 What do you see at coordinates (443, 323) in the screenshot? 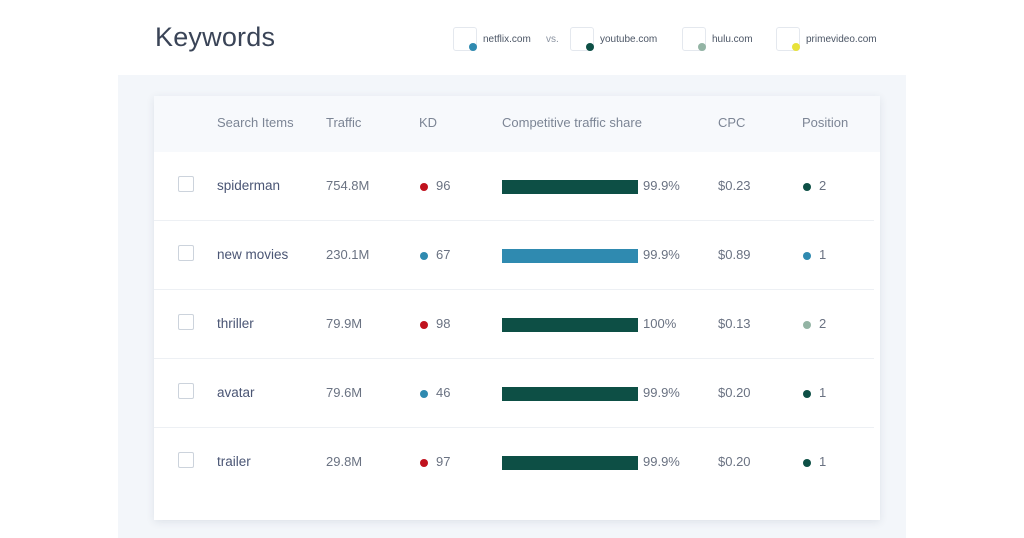
I see `kd-value: 98` at bounding box center [443, 323].